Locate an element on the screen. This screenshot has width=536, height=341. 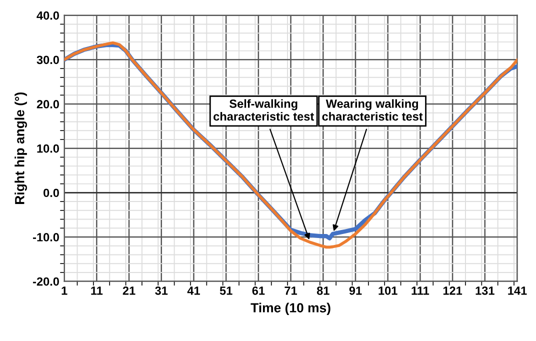
x-tick-label: 131 is located at coordinates (485, 290).